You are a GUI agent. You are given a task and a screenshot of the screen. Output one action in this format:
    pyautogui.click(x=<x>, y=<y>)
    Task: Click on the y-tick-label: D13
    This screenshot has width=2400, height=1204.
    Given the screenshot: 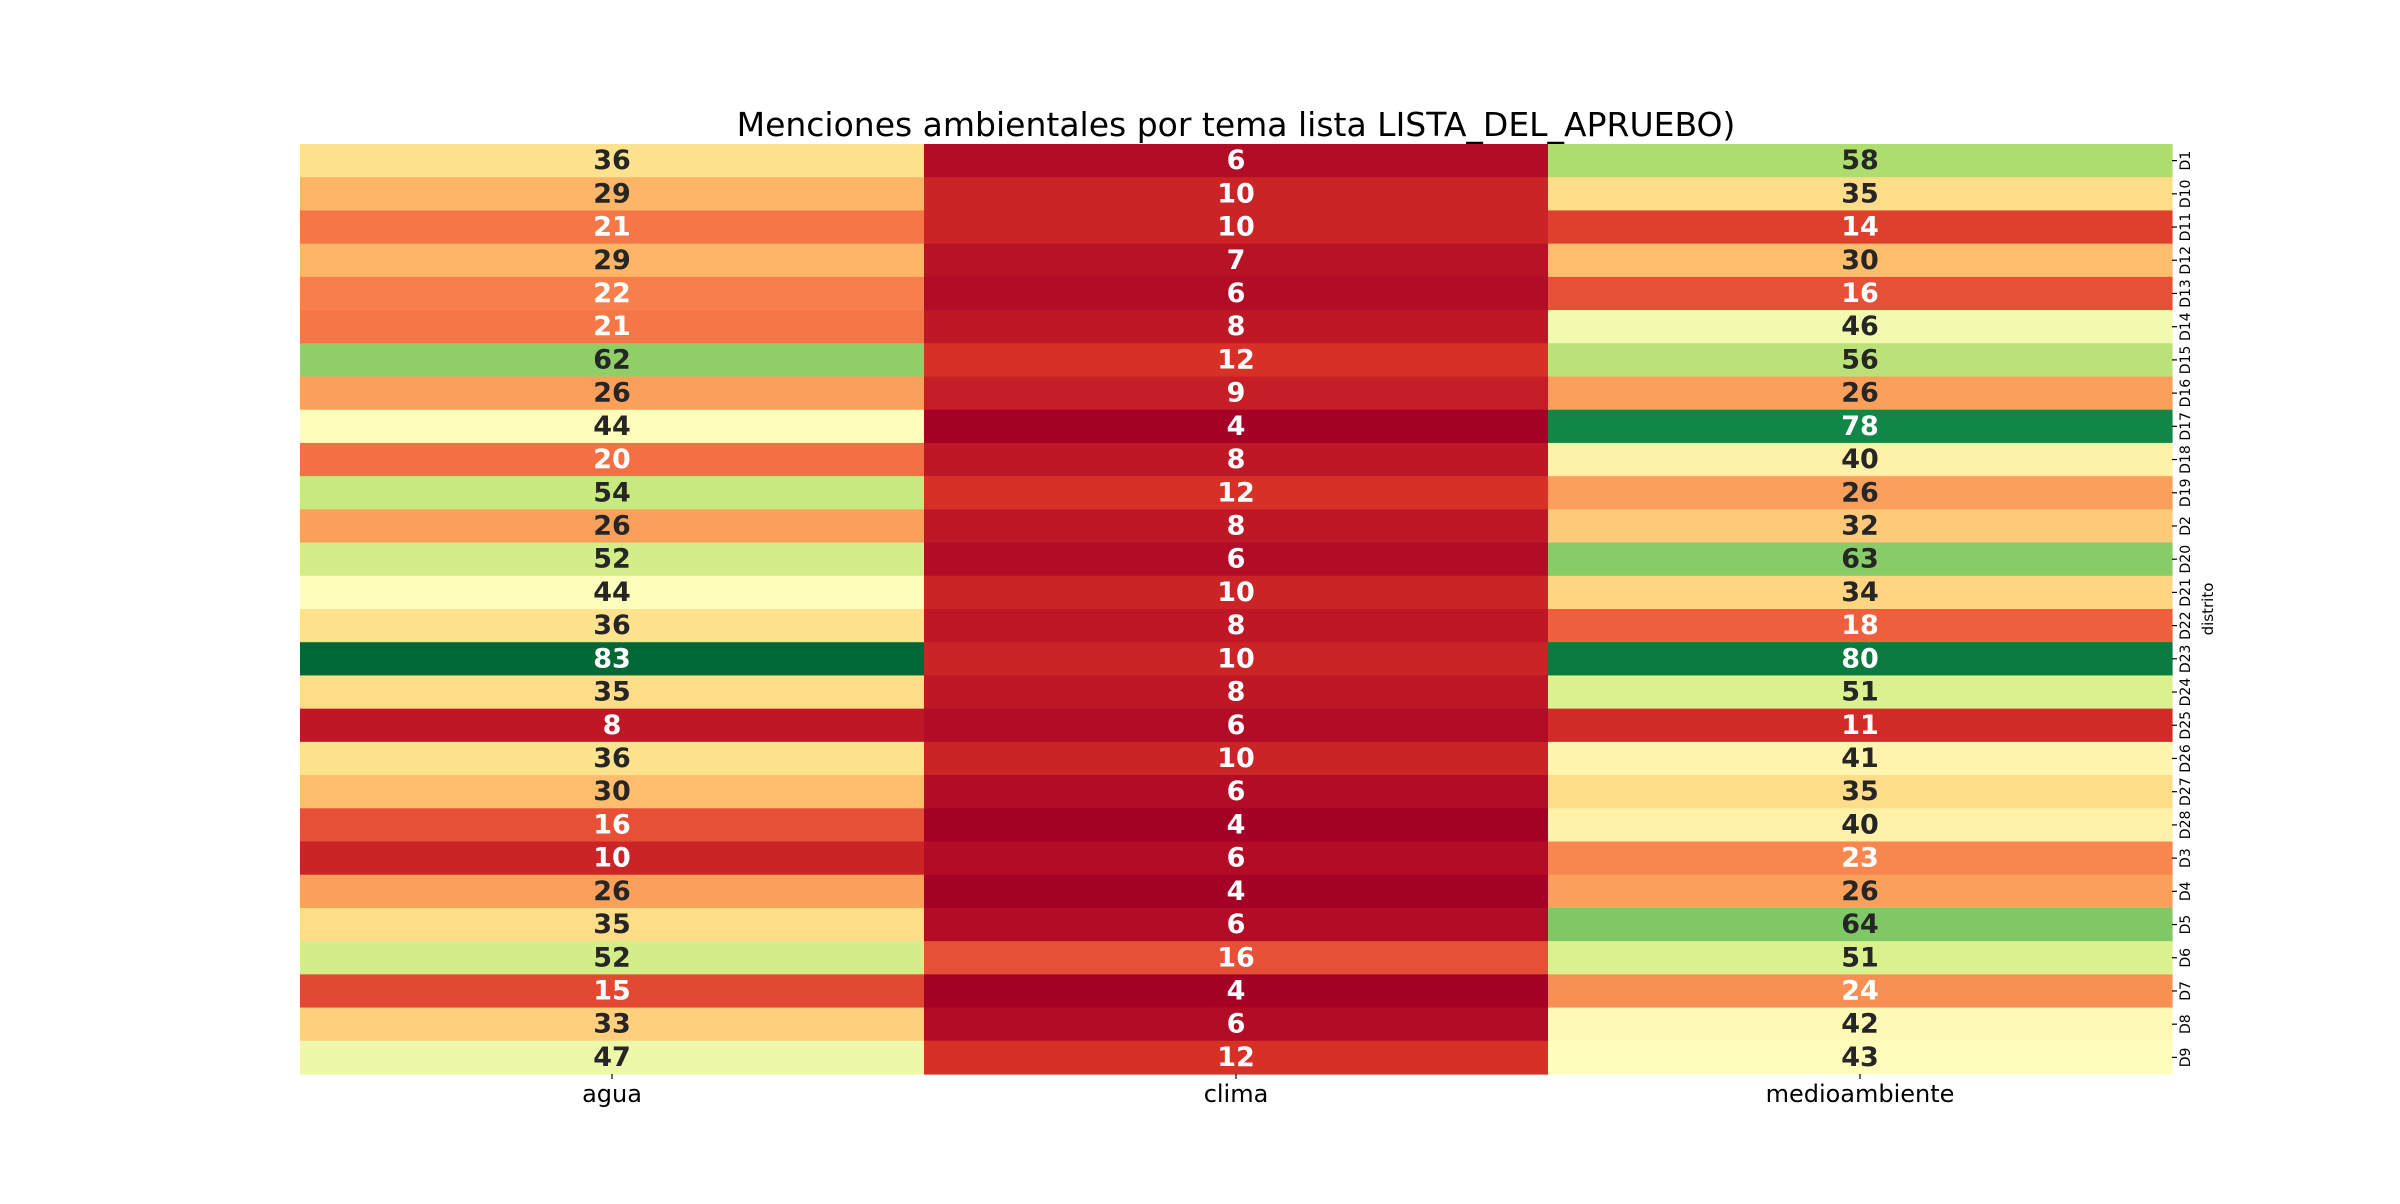 What is the action you would take?
    pyautogui.click(x=2186, y=293)
    